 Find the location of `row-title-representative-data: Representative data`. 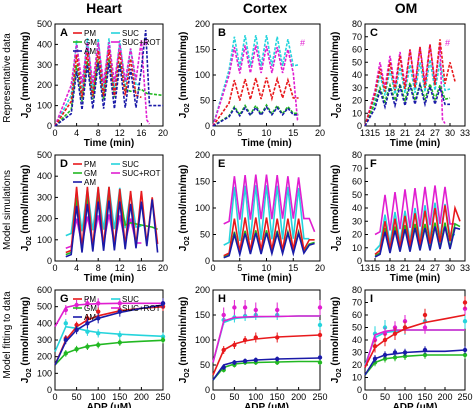

row-title-representative-data: Representative data is located at coordinates (7, 78).